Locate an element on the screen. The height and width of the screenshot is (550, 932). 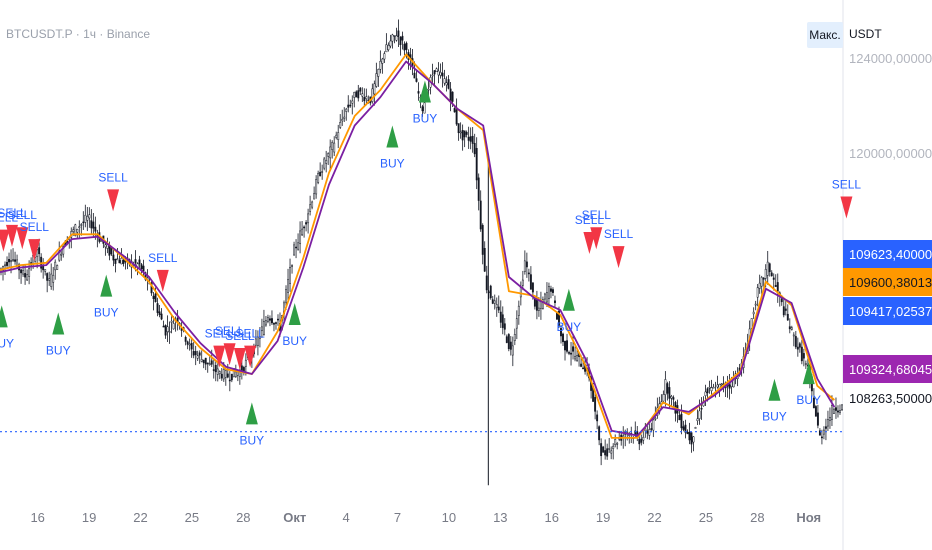
signal-label: BUY is located at coordinates (569, 327).